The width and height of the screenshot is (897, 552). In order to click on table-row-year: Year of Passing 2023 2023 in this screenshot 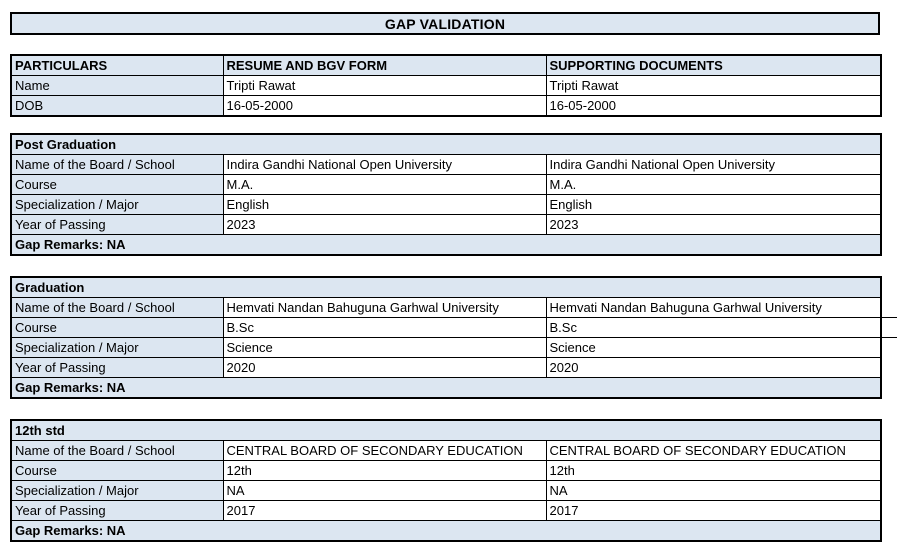, I will do `click(446, 224)`.